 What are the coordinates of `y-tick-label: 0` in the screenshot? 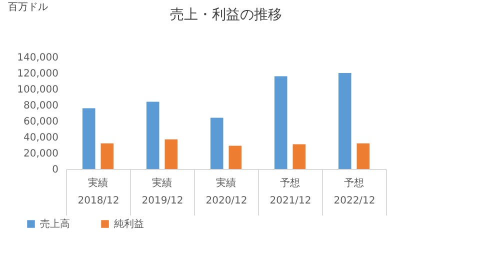 It's located at (55, 170).